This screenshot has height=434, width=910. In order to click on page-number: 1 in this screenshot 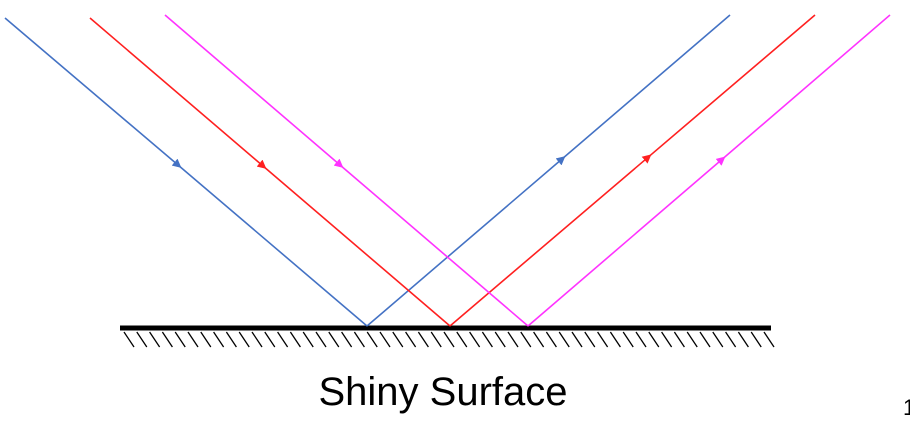, I will do `click(906, 407)`.